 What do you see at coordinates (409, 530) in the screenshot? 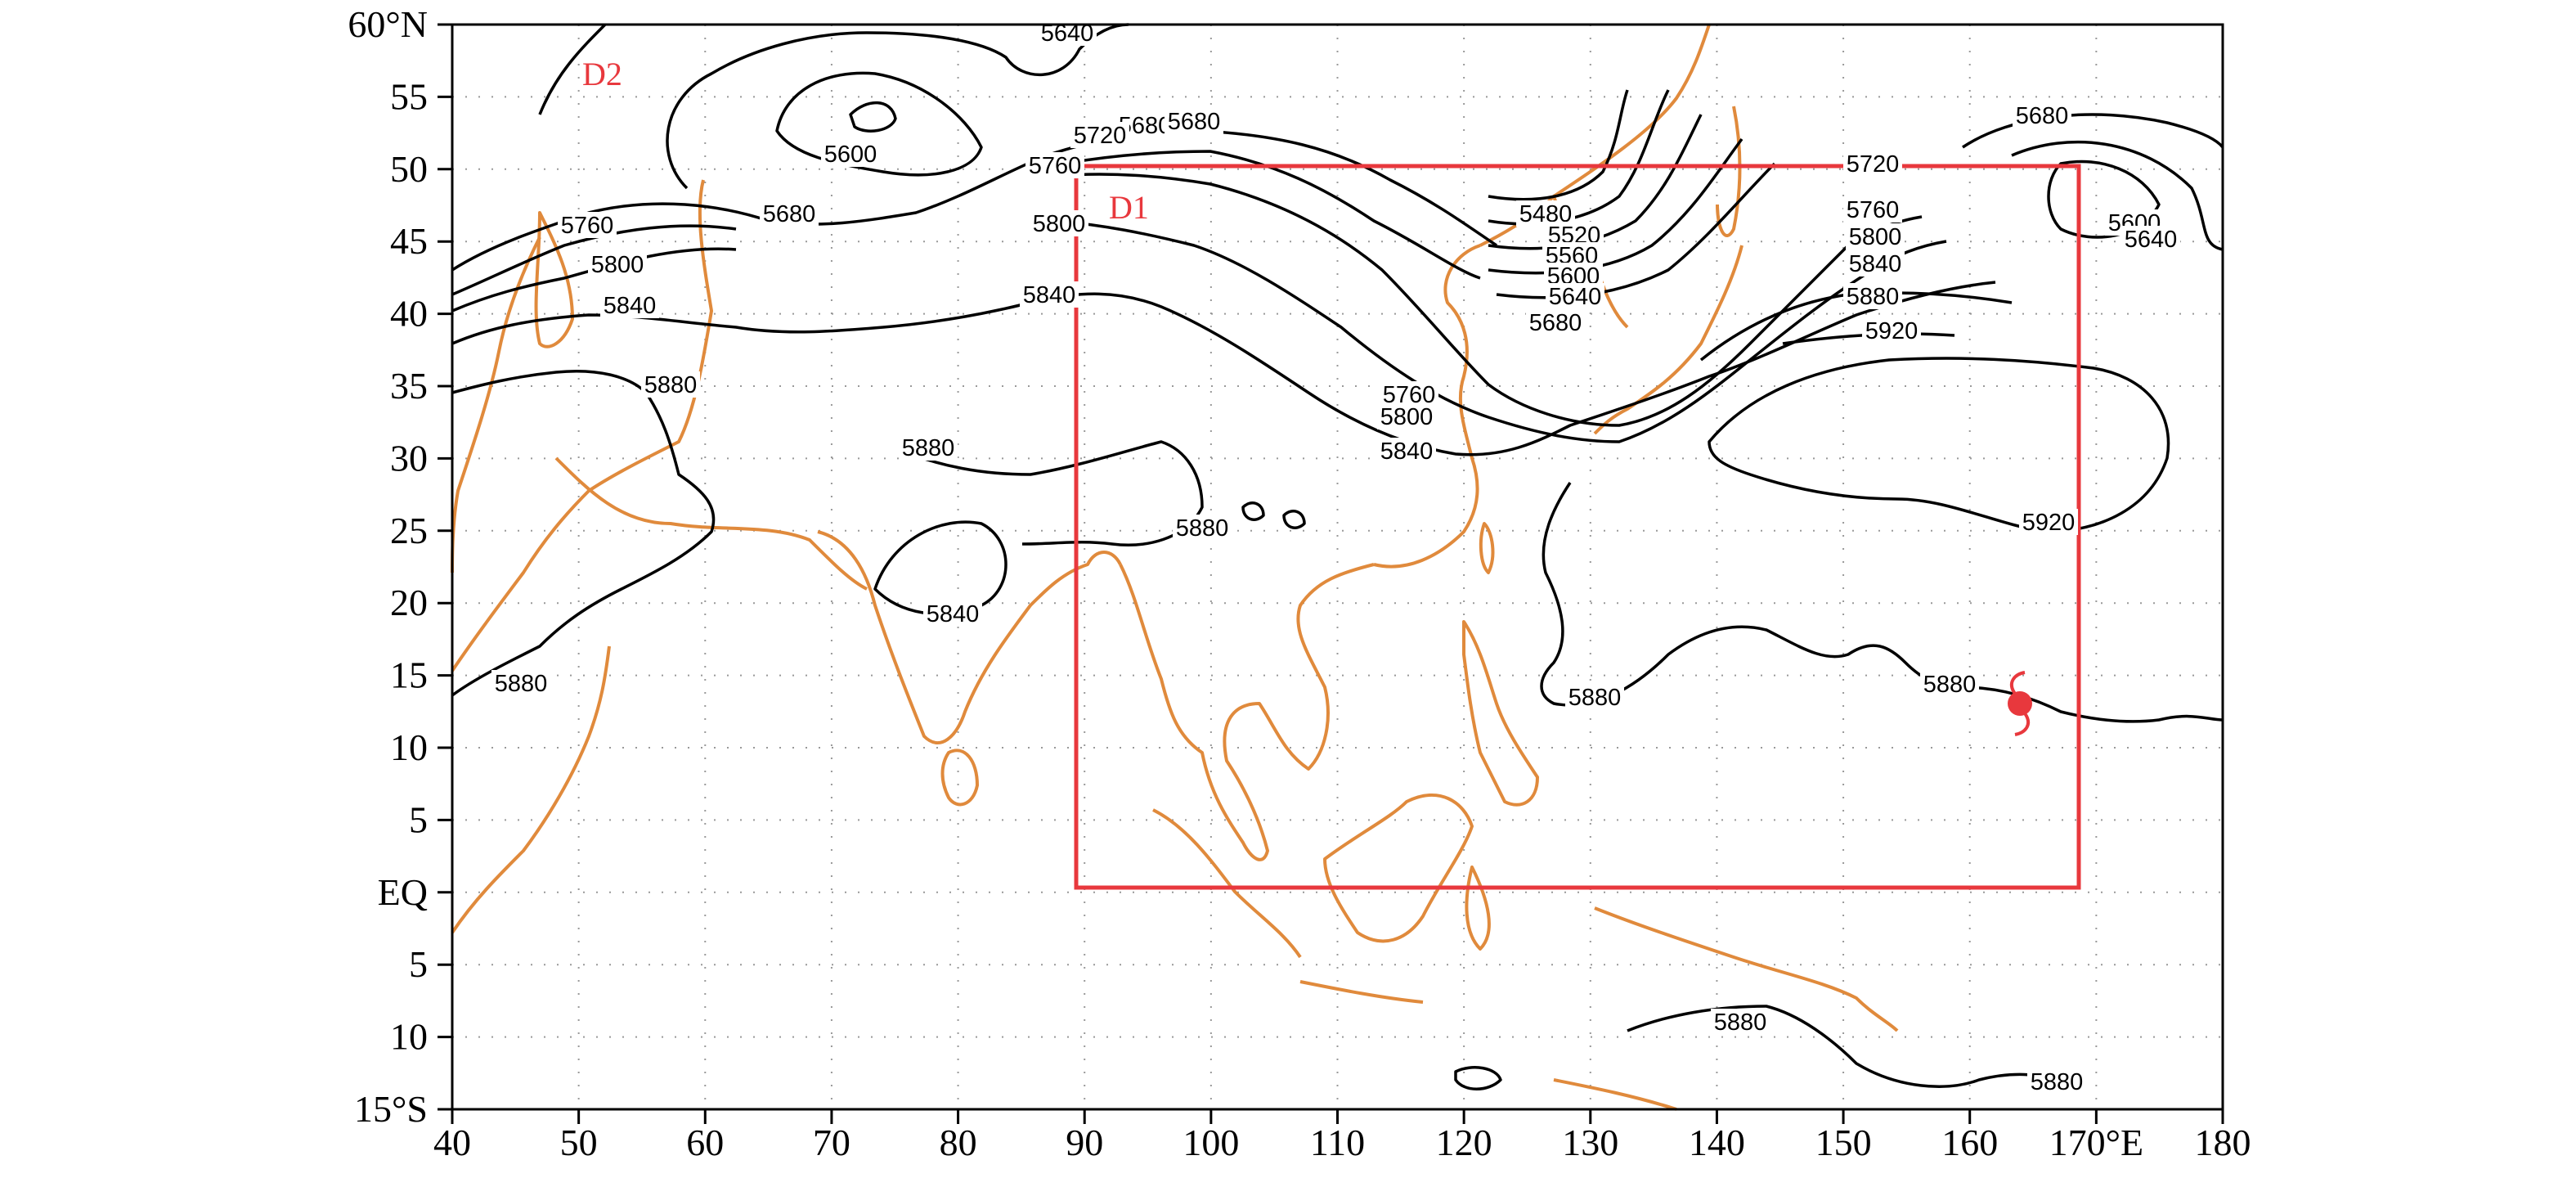
I see `lat-tick-label: 25` at bounding box center [409, 530].